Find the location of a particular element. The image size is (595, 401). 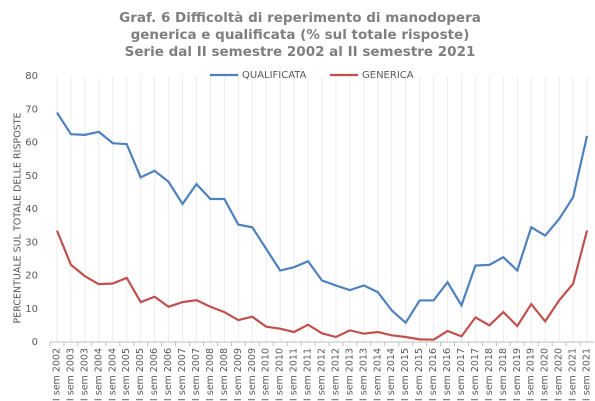

y-tick-label: 70 is located at coordinates (31, 109).